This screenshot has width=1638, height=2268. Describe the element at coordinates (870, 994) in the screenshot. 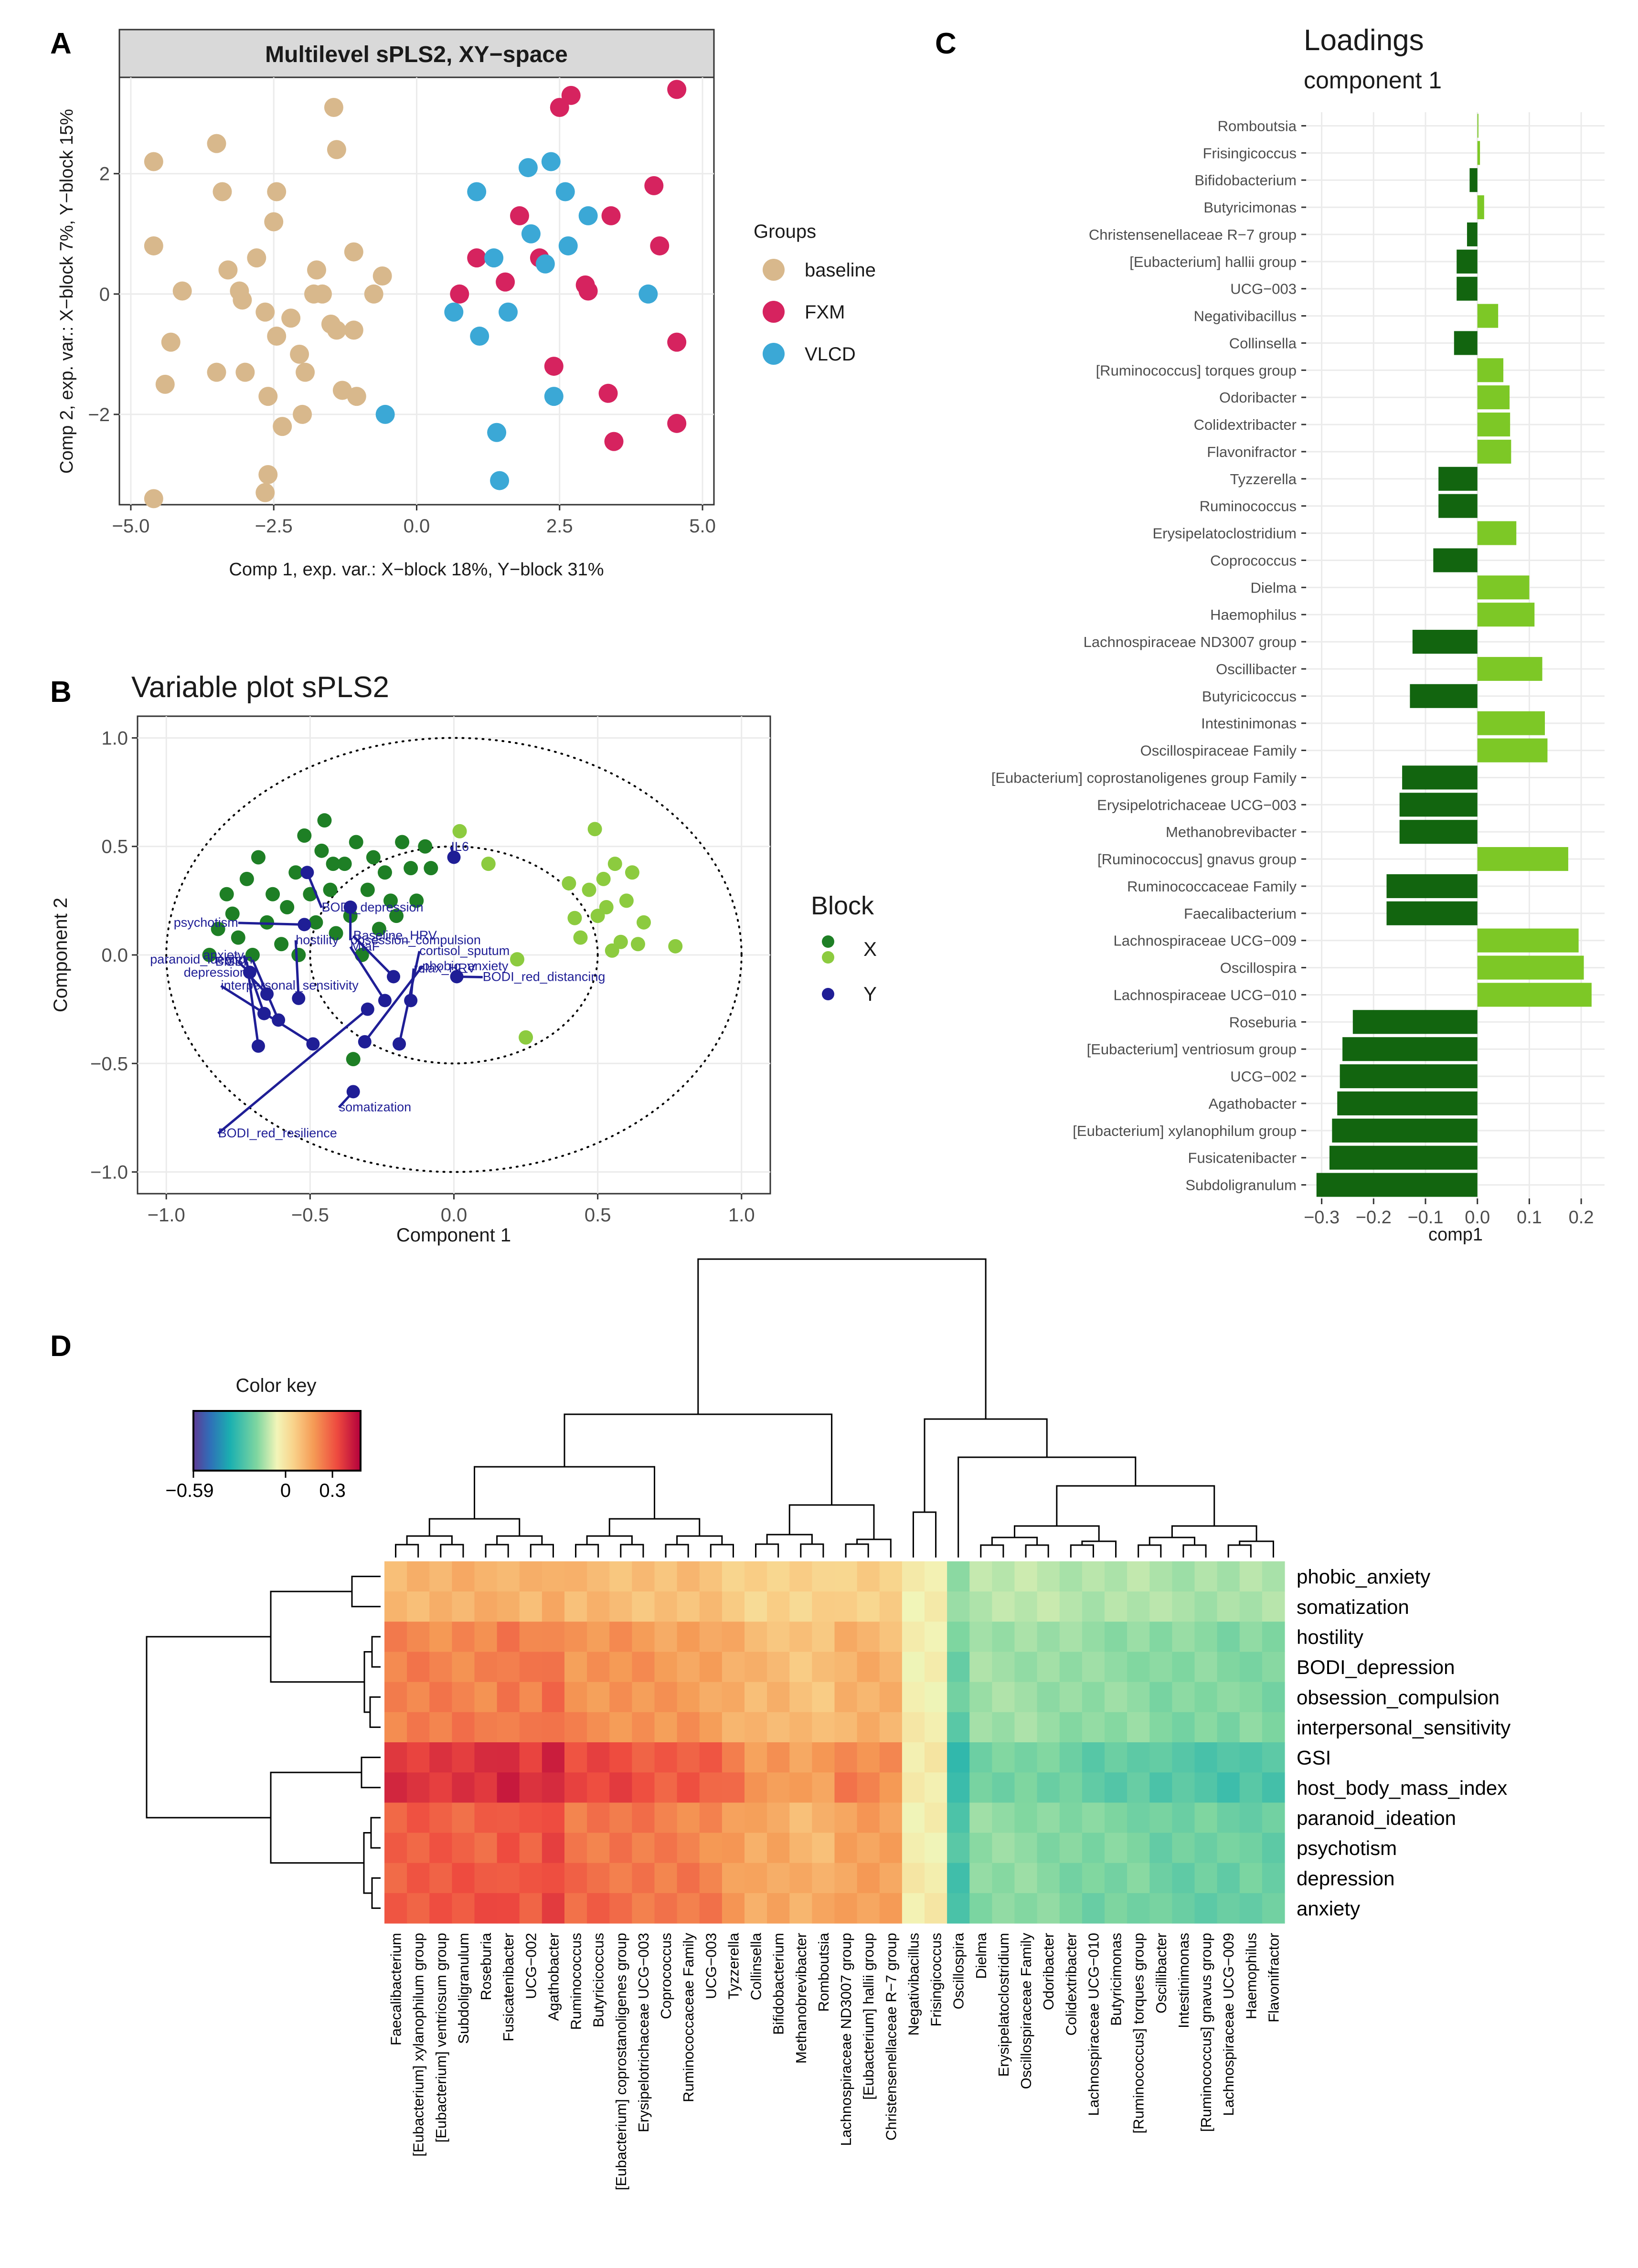

I see `panel-b-legend-label-y: Y` at that location.